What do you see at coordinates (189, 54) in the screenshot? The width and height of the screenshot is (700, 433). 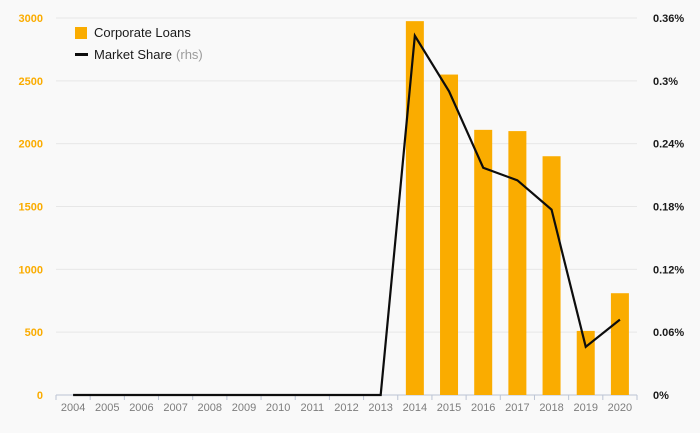 I see `legend-label-rhs-suffix: (rhs)` at bounding box center [189, 54].